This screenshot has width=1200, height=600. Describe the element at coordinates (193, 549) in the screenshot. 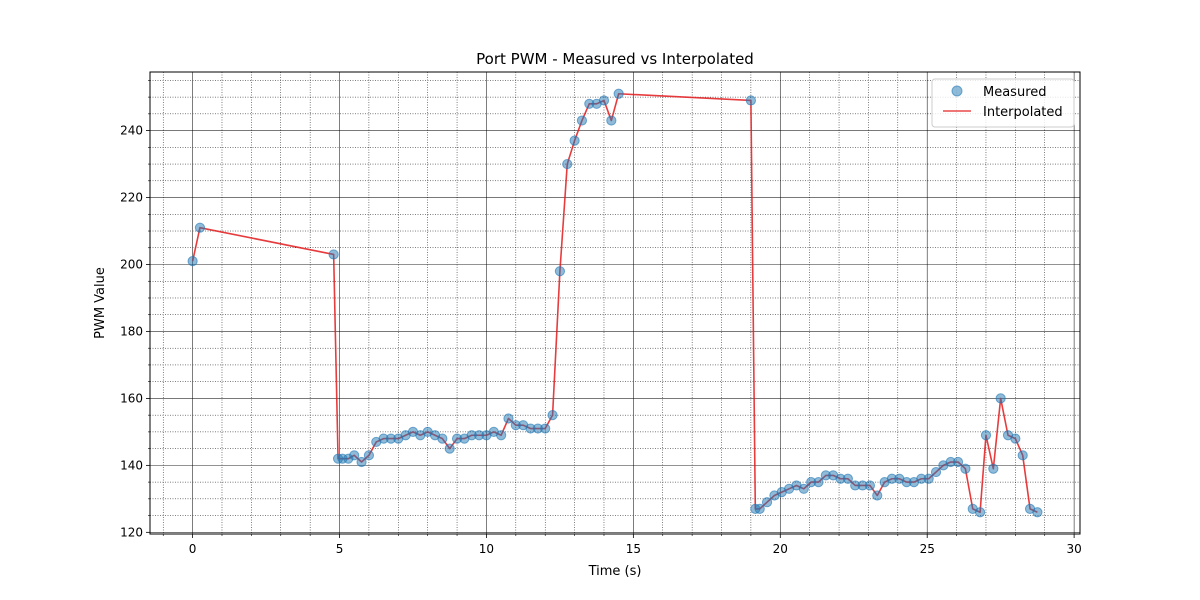

I see `x-tick-label: 0` at that location.